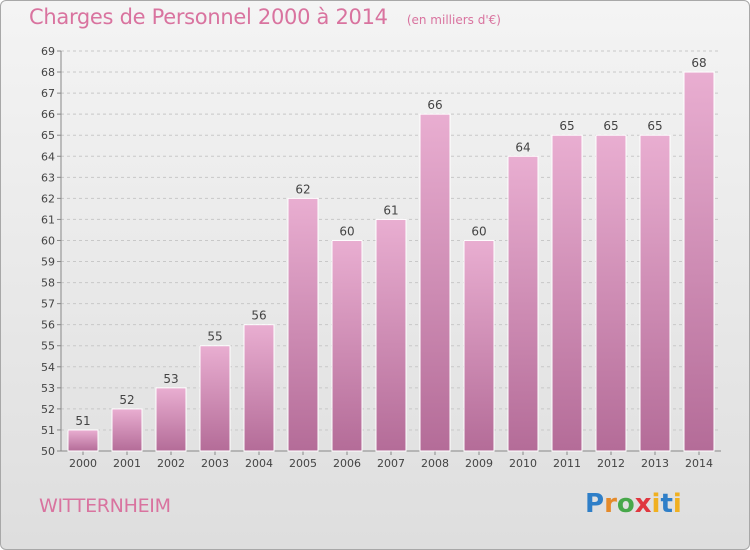 The image size is (750, 550). What do you see at coordinates (48, 51) in the screenshot?
I see `y-tick-label: 69` at bounding box center [48, 51].